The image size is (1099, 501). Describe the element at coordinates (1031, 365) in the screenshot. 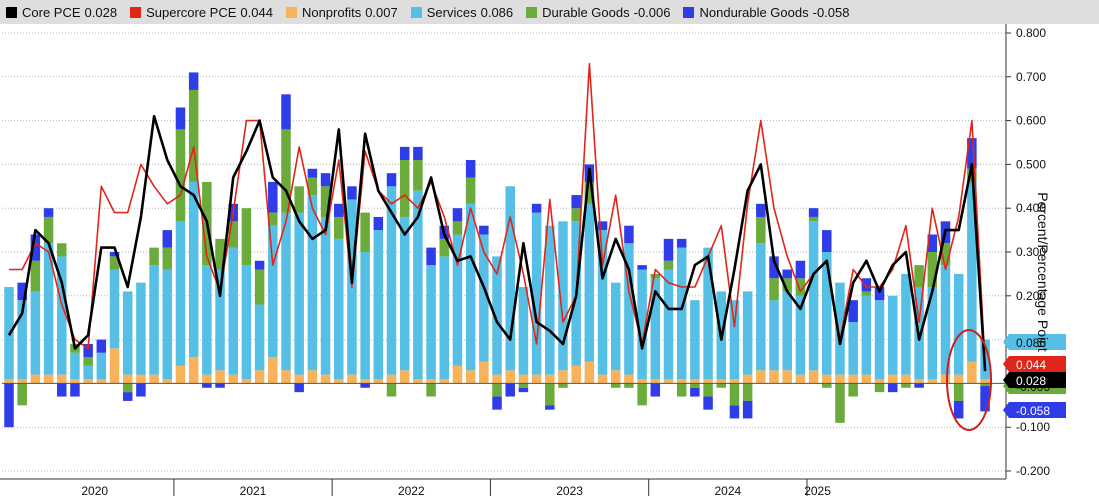

I see `value-tag-label: 0.044` at that location.